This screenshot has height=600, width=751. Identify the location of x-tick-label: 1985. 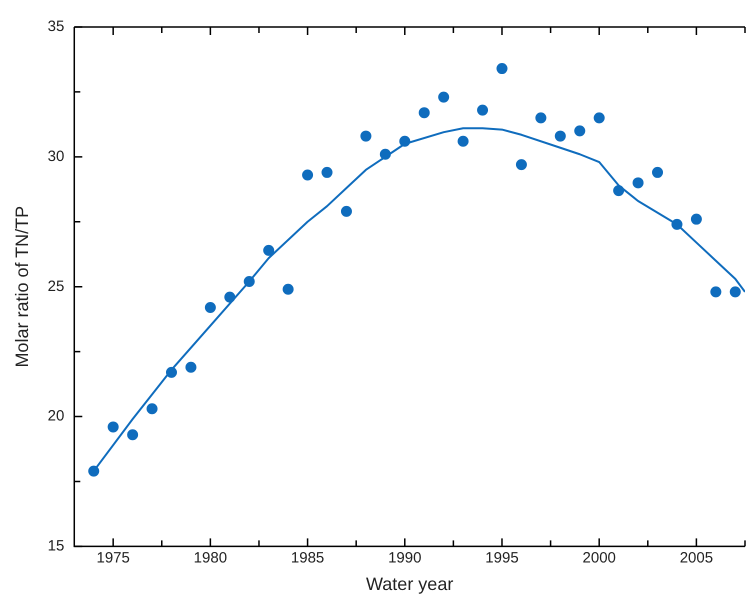
(307, 558).